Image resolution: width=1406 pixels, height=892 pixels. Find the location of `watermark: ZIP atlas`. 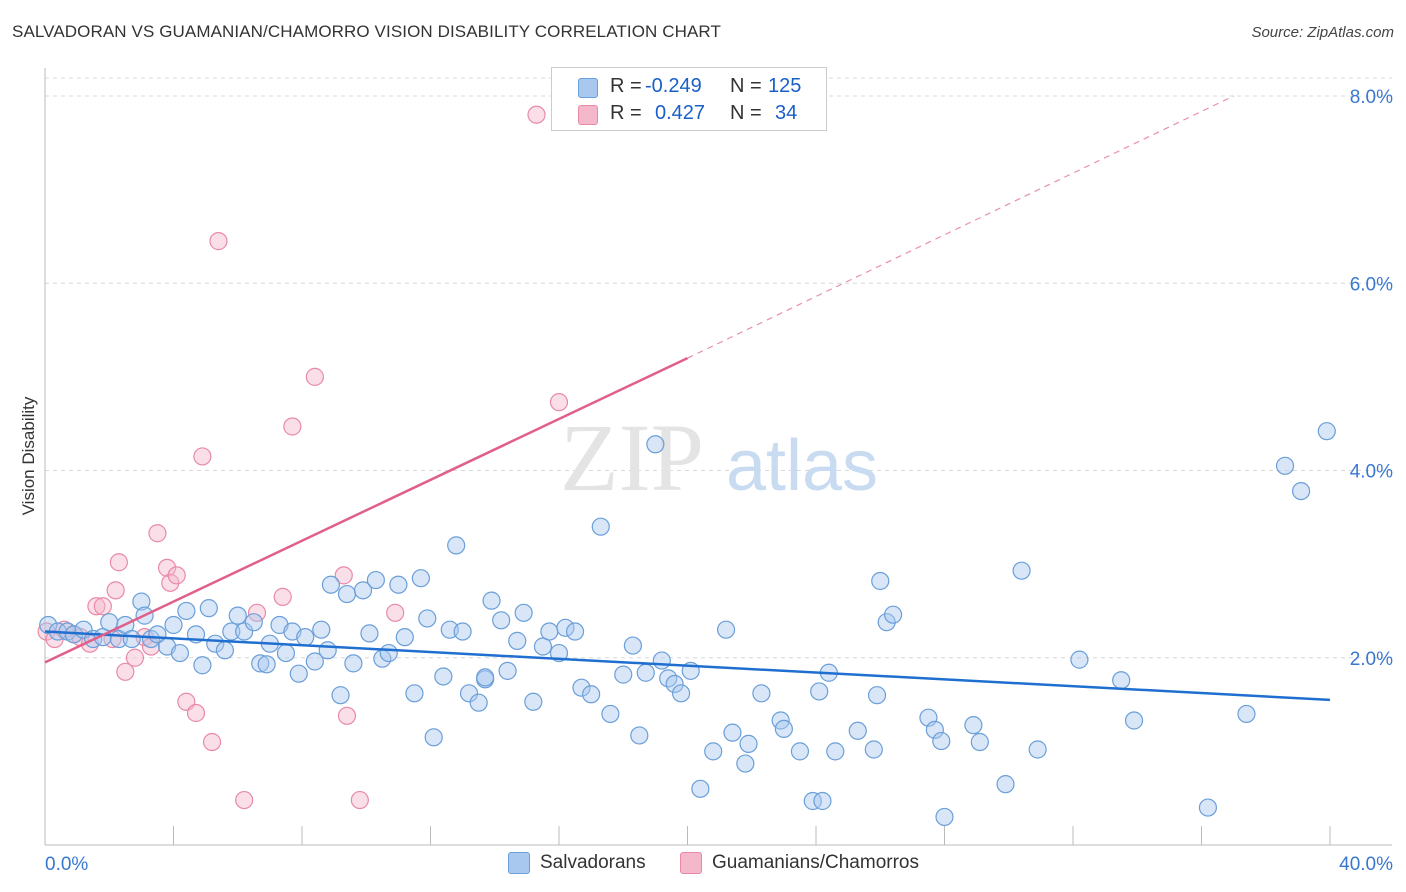

watermark: ZIP atlas is located at coordinates (719, 457).